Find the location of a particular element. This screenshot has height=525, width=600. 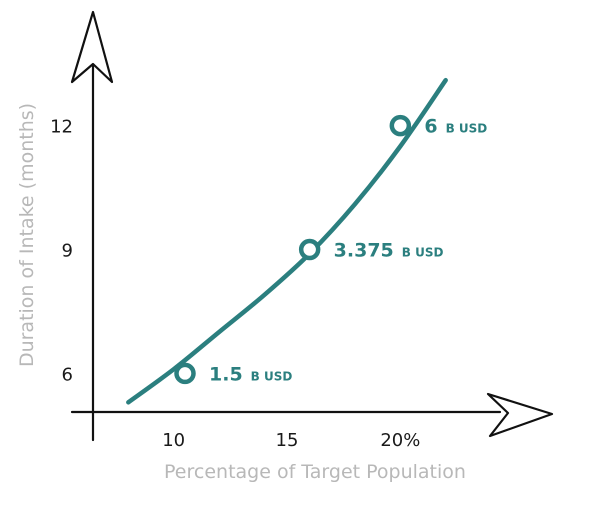

y-tick-label: 6 is located at coordinates (67, 374).